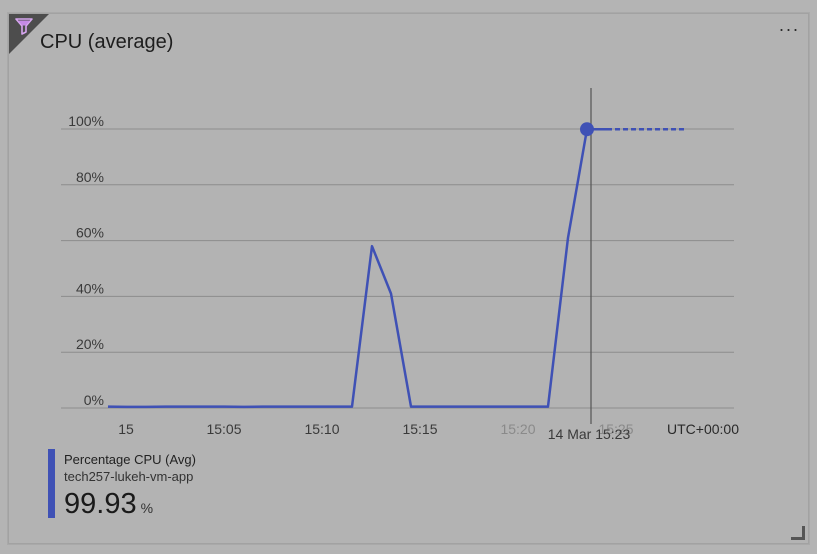 This screenshot has width=817, height=554. Describe the element at coordinates (589, 434) in the screenshot. I see `crosshair-time-label: 14 Mar 15:23` at that location.